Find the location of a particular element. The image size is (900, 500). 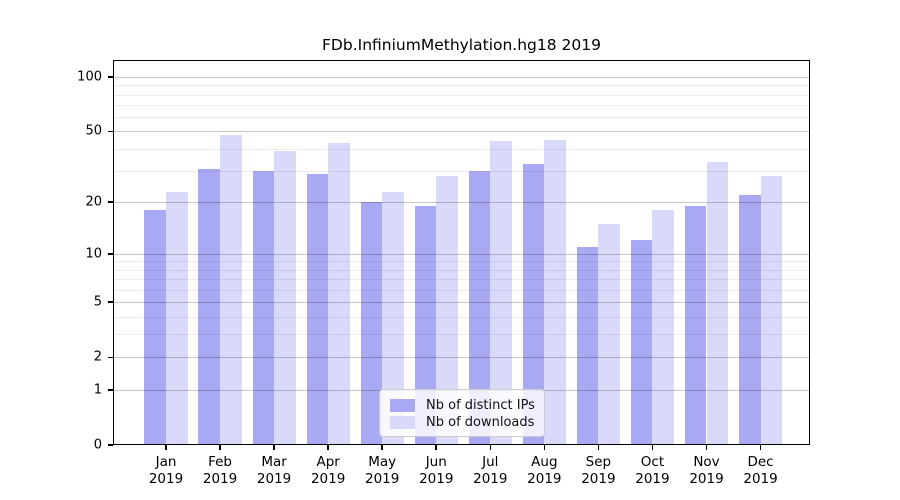

bar-distinct-ips-feb is located at coordinates (209, 306).